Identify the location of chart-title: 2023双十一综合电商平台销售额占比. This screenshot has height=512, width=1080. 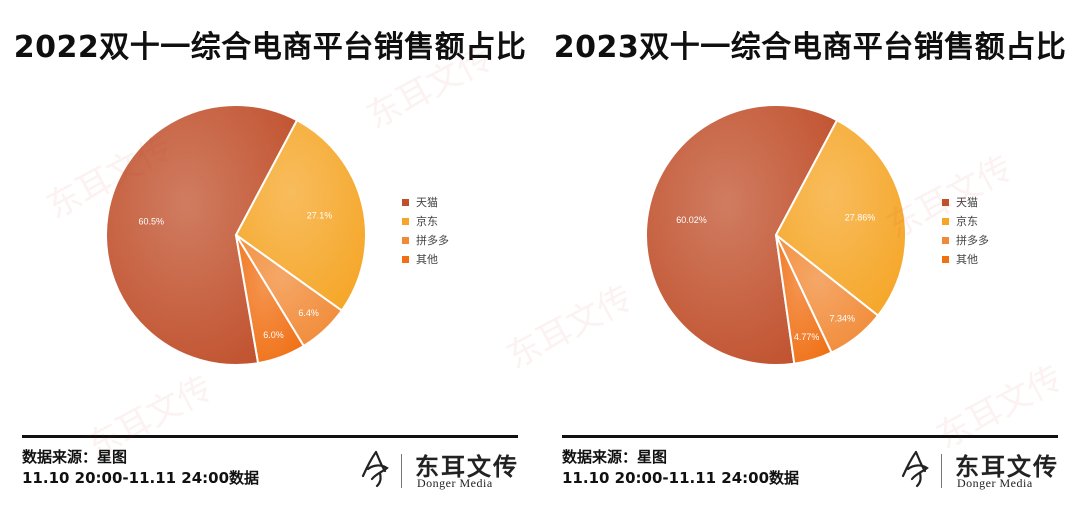
(810, 47).